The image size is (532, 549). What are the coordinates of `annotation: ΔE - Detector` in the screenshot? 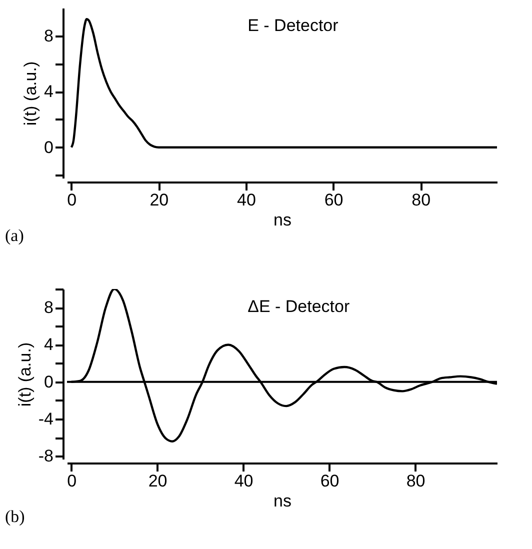 It's located at (299, 306).